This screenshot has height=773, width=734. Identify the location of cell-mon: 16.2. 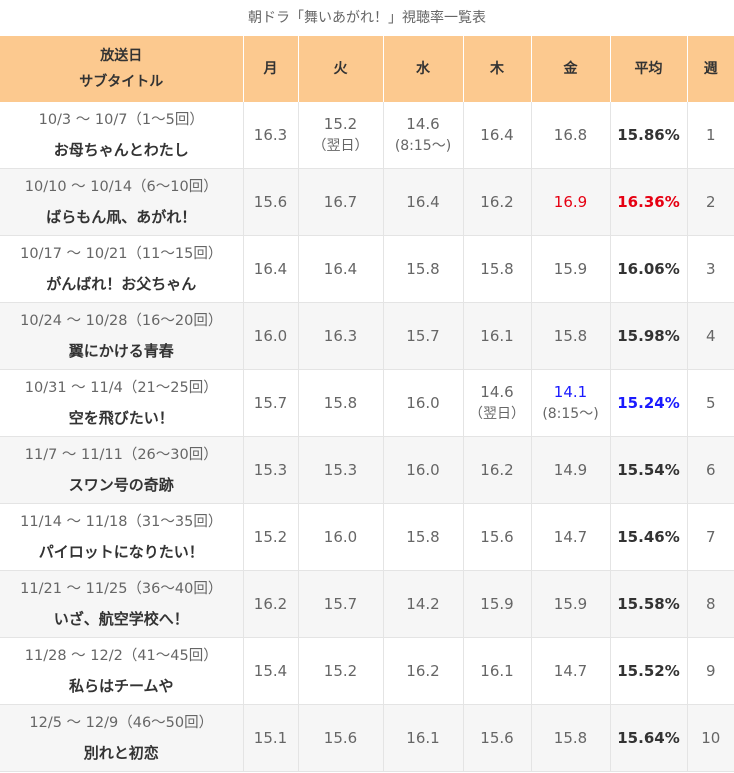
(271, 604).